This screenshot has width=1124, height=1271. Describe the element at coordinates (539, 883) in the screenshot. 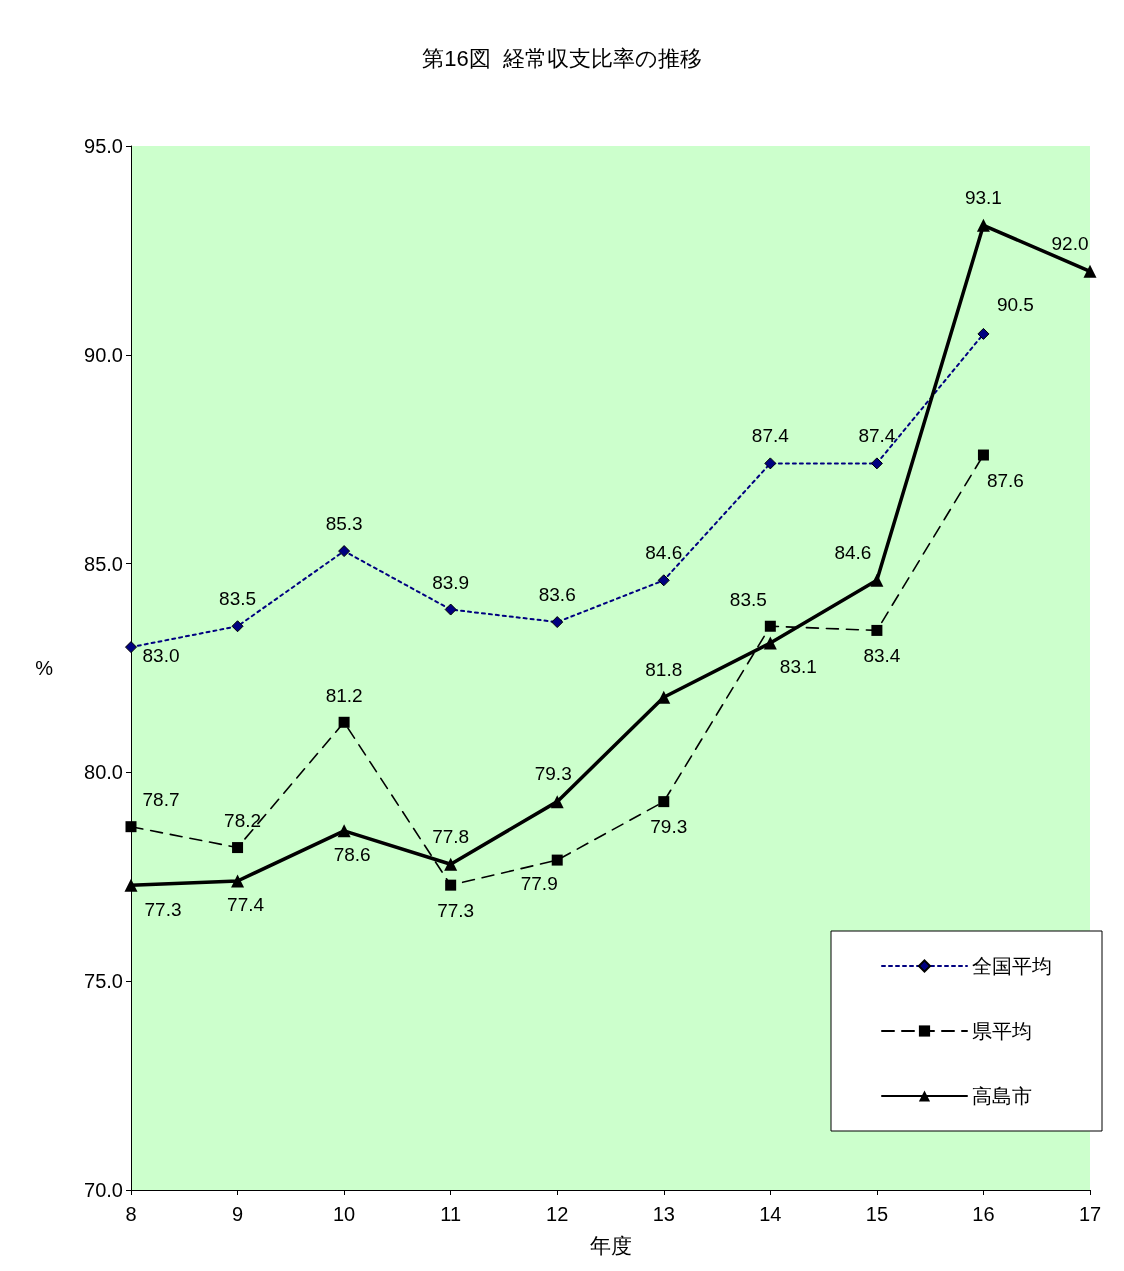

I see `data-label: 77.9` at that location.